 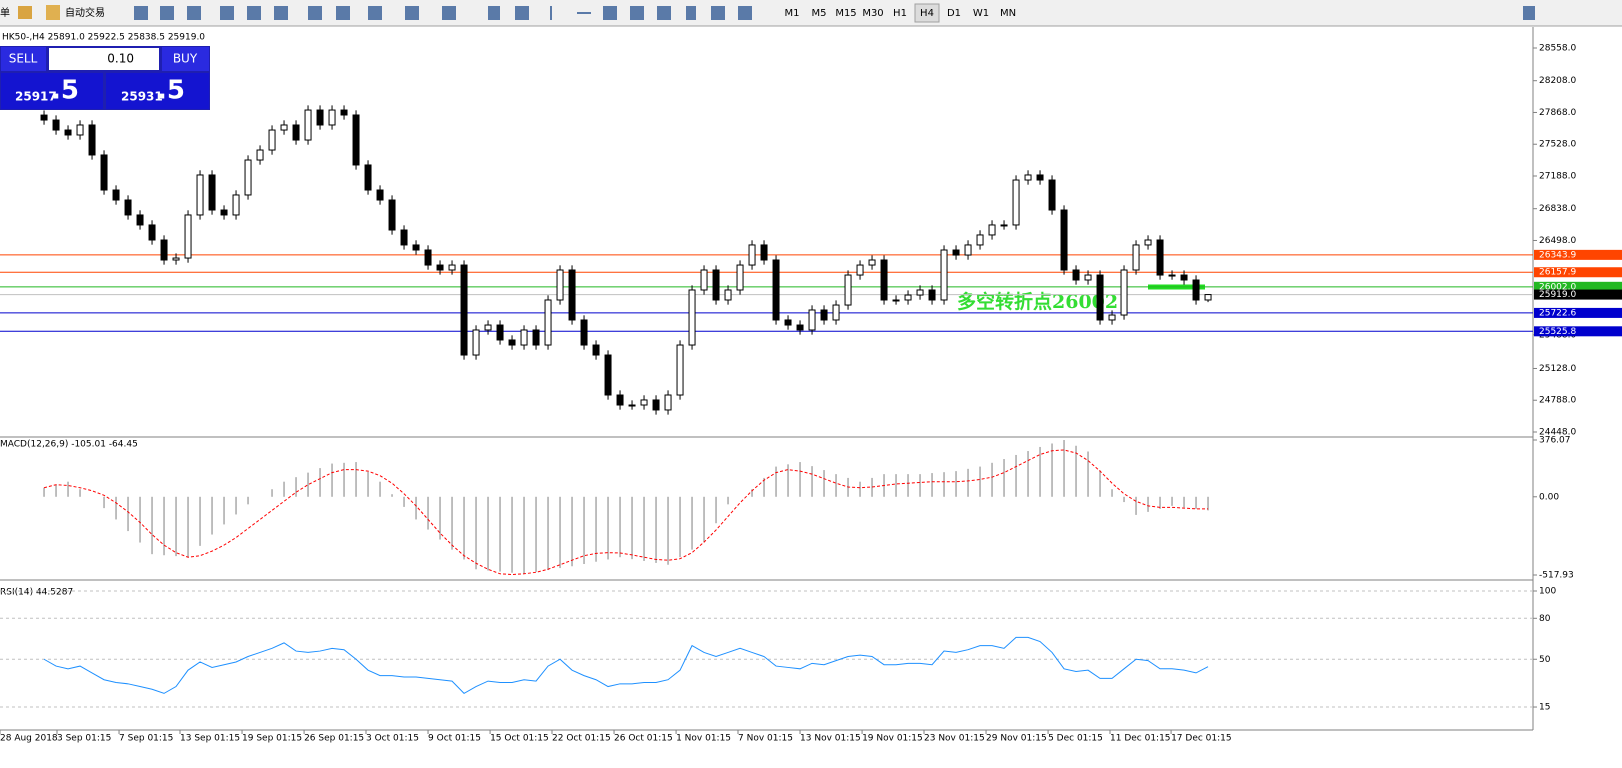 What do you see at coordinates (1529, 13) in the screenshot?
I see `search-icon` at bounding box center [1529, 13].